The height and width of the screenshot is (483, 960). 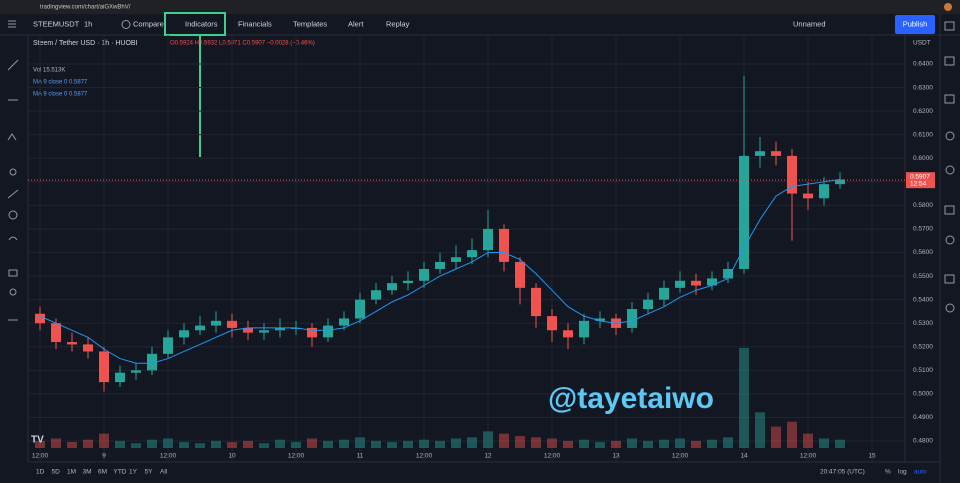 What do you see at coordinates (923, 394) in the screenshot?
I see `y-tick-label: 0.5000` at bounding box center [923, 394].